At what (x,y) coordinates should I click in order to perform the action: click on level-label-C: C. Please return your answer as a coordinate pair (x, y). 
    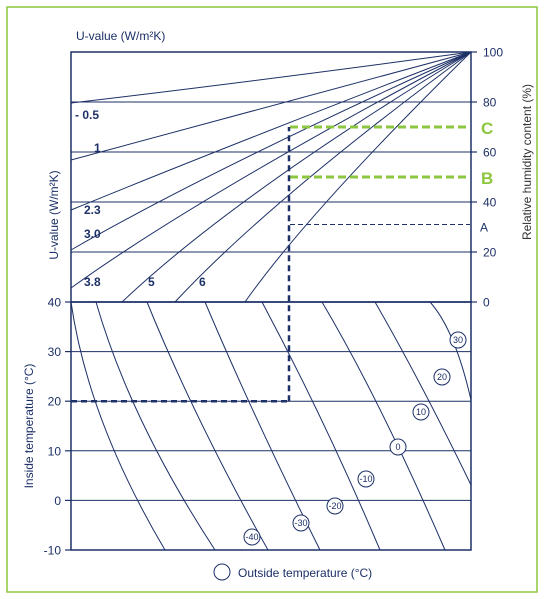
    Looking at the image, I should click on (487, 128).